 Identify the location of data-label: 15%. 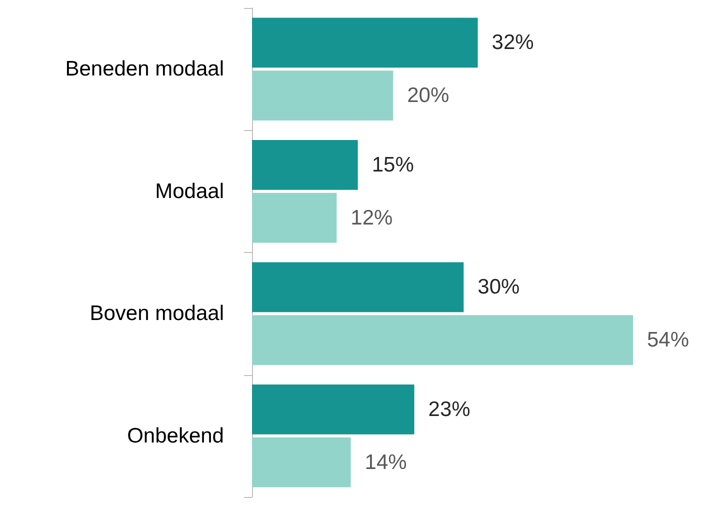
(393, 164).